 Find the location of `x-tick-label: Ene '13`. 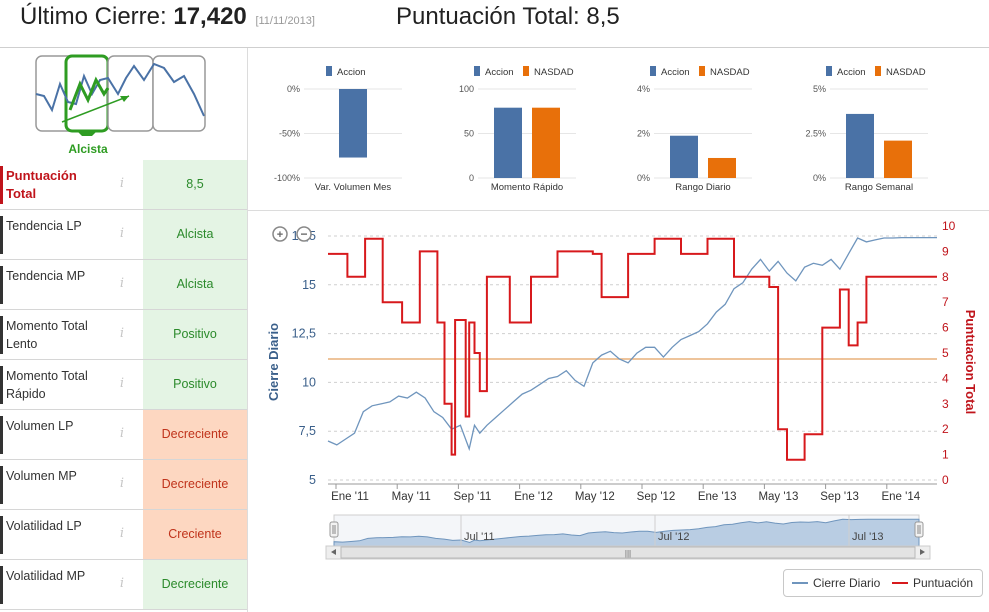

x-tick-label: Ene '13 is located at coordinates (717, 497).